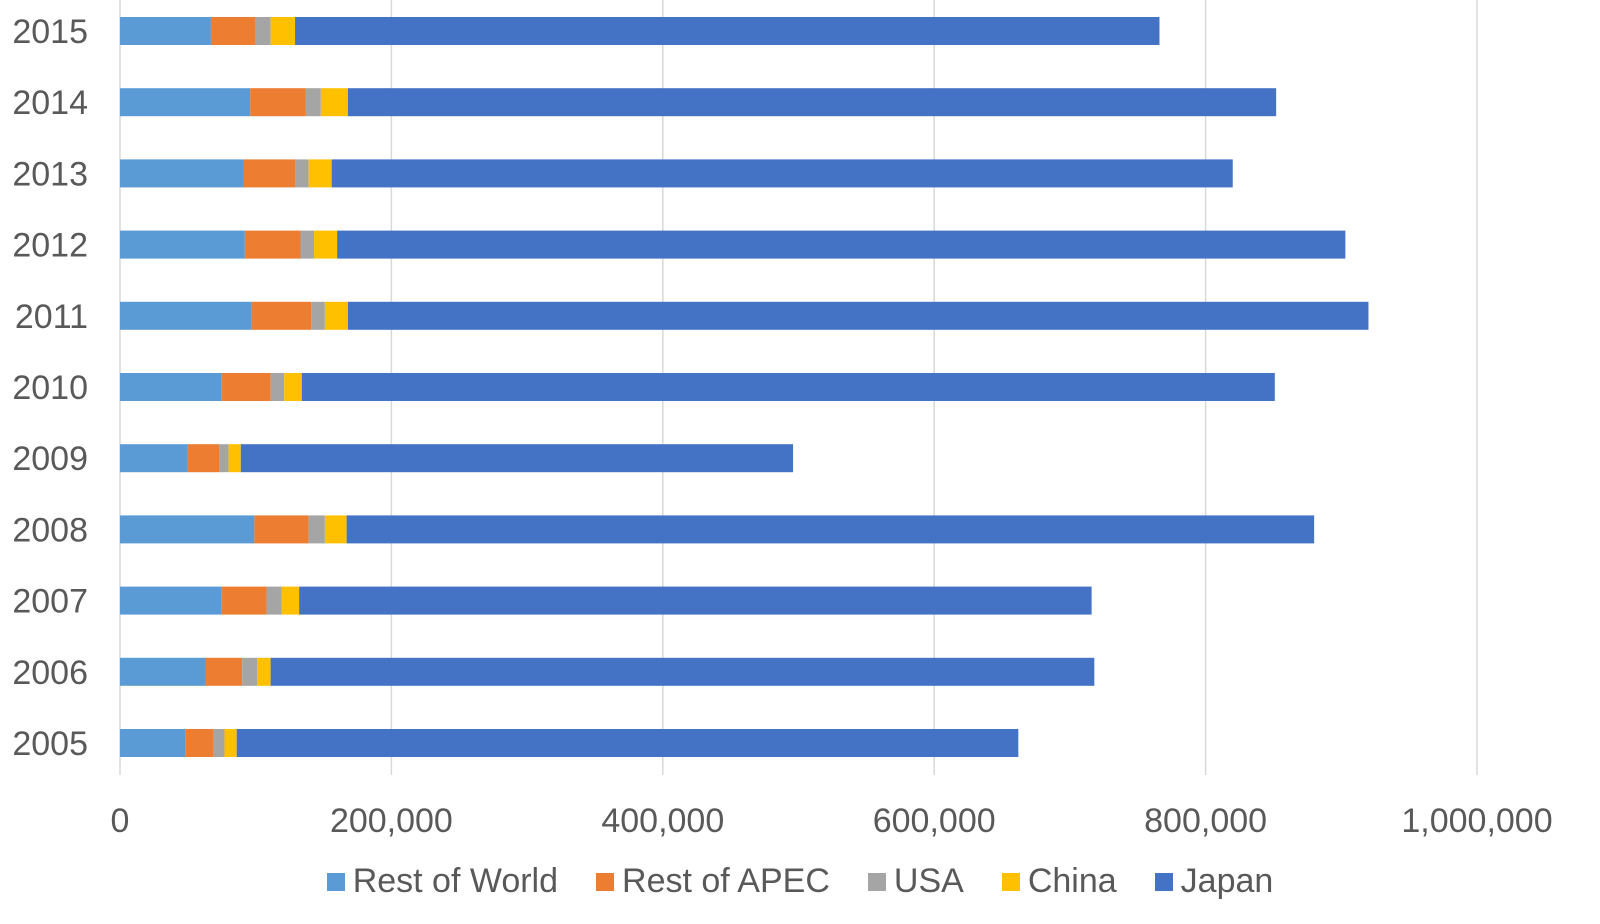 Image resolution: width=1600 pixels, height=924 pixels. I want to click on legend-item: USA, so click(915, 881).